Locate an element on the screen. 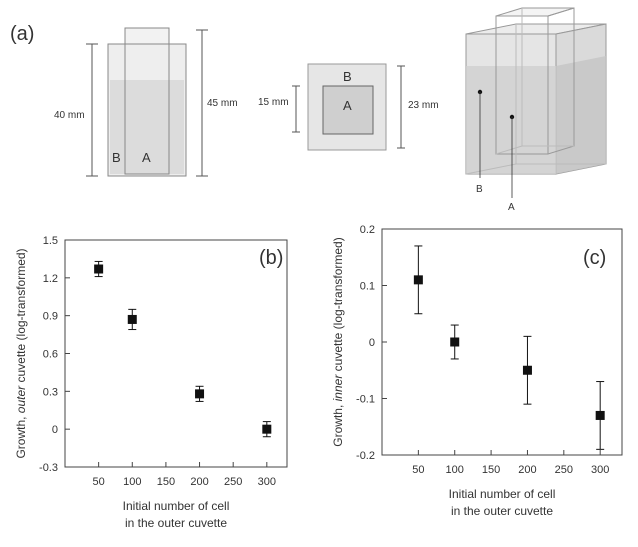  side-height-total-label: 45 mm is located at coordinates (222, 103).